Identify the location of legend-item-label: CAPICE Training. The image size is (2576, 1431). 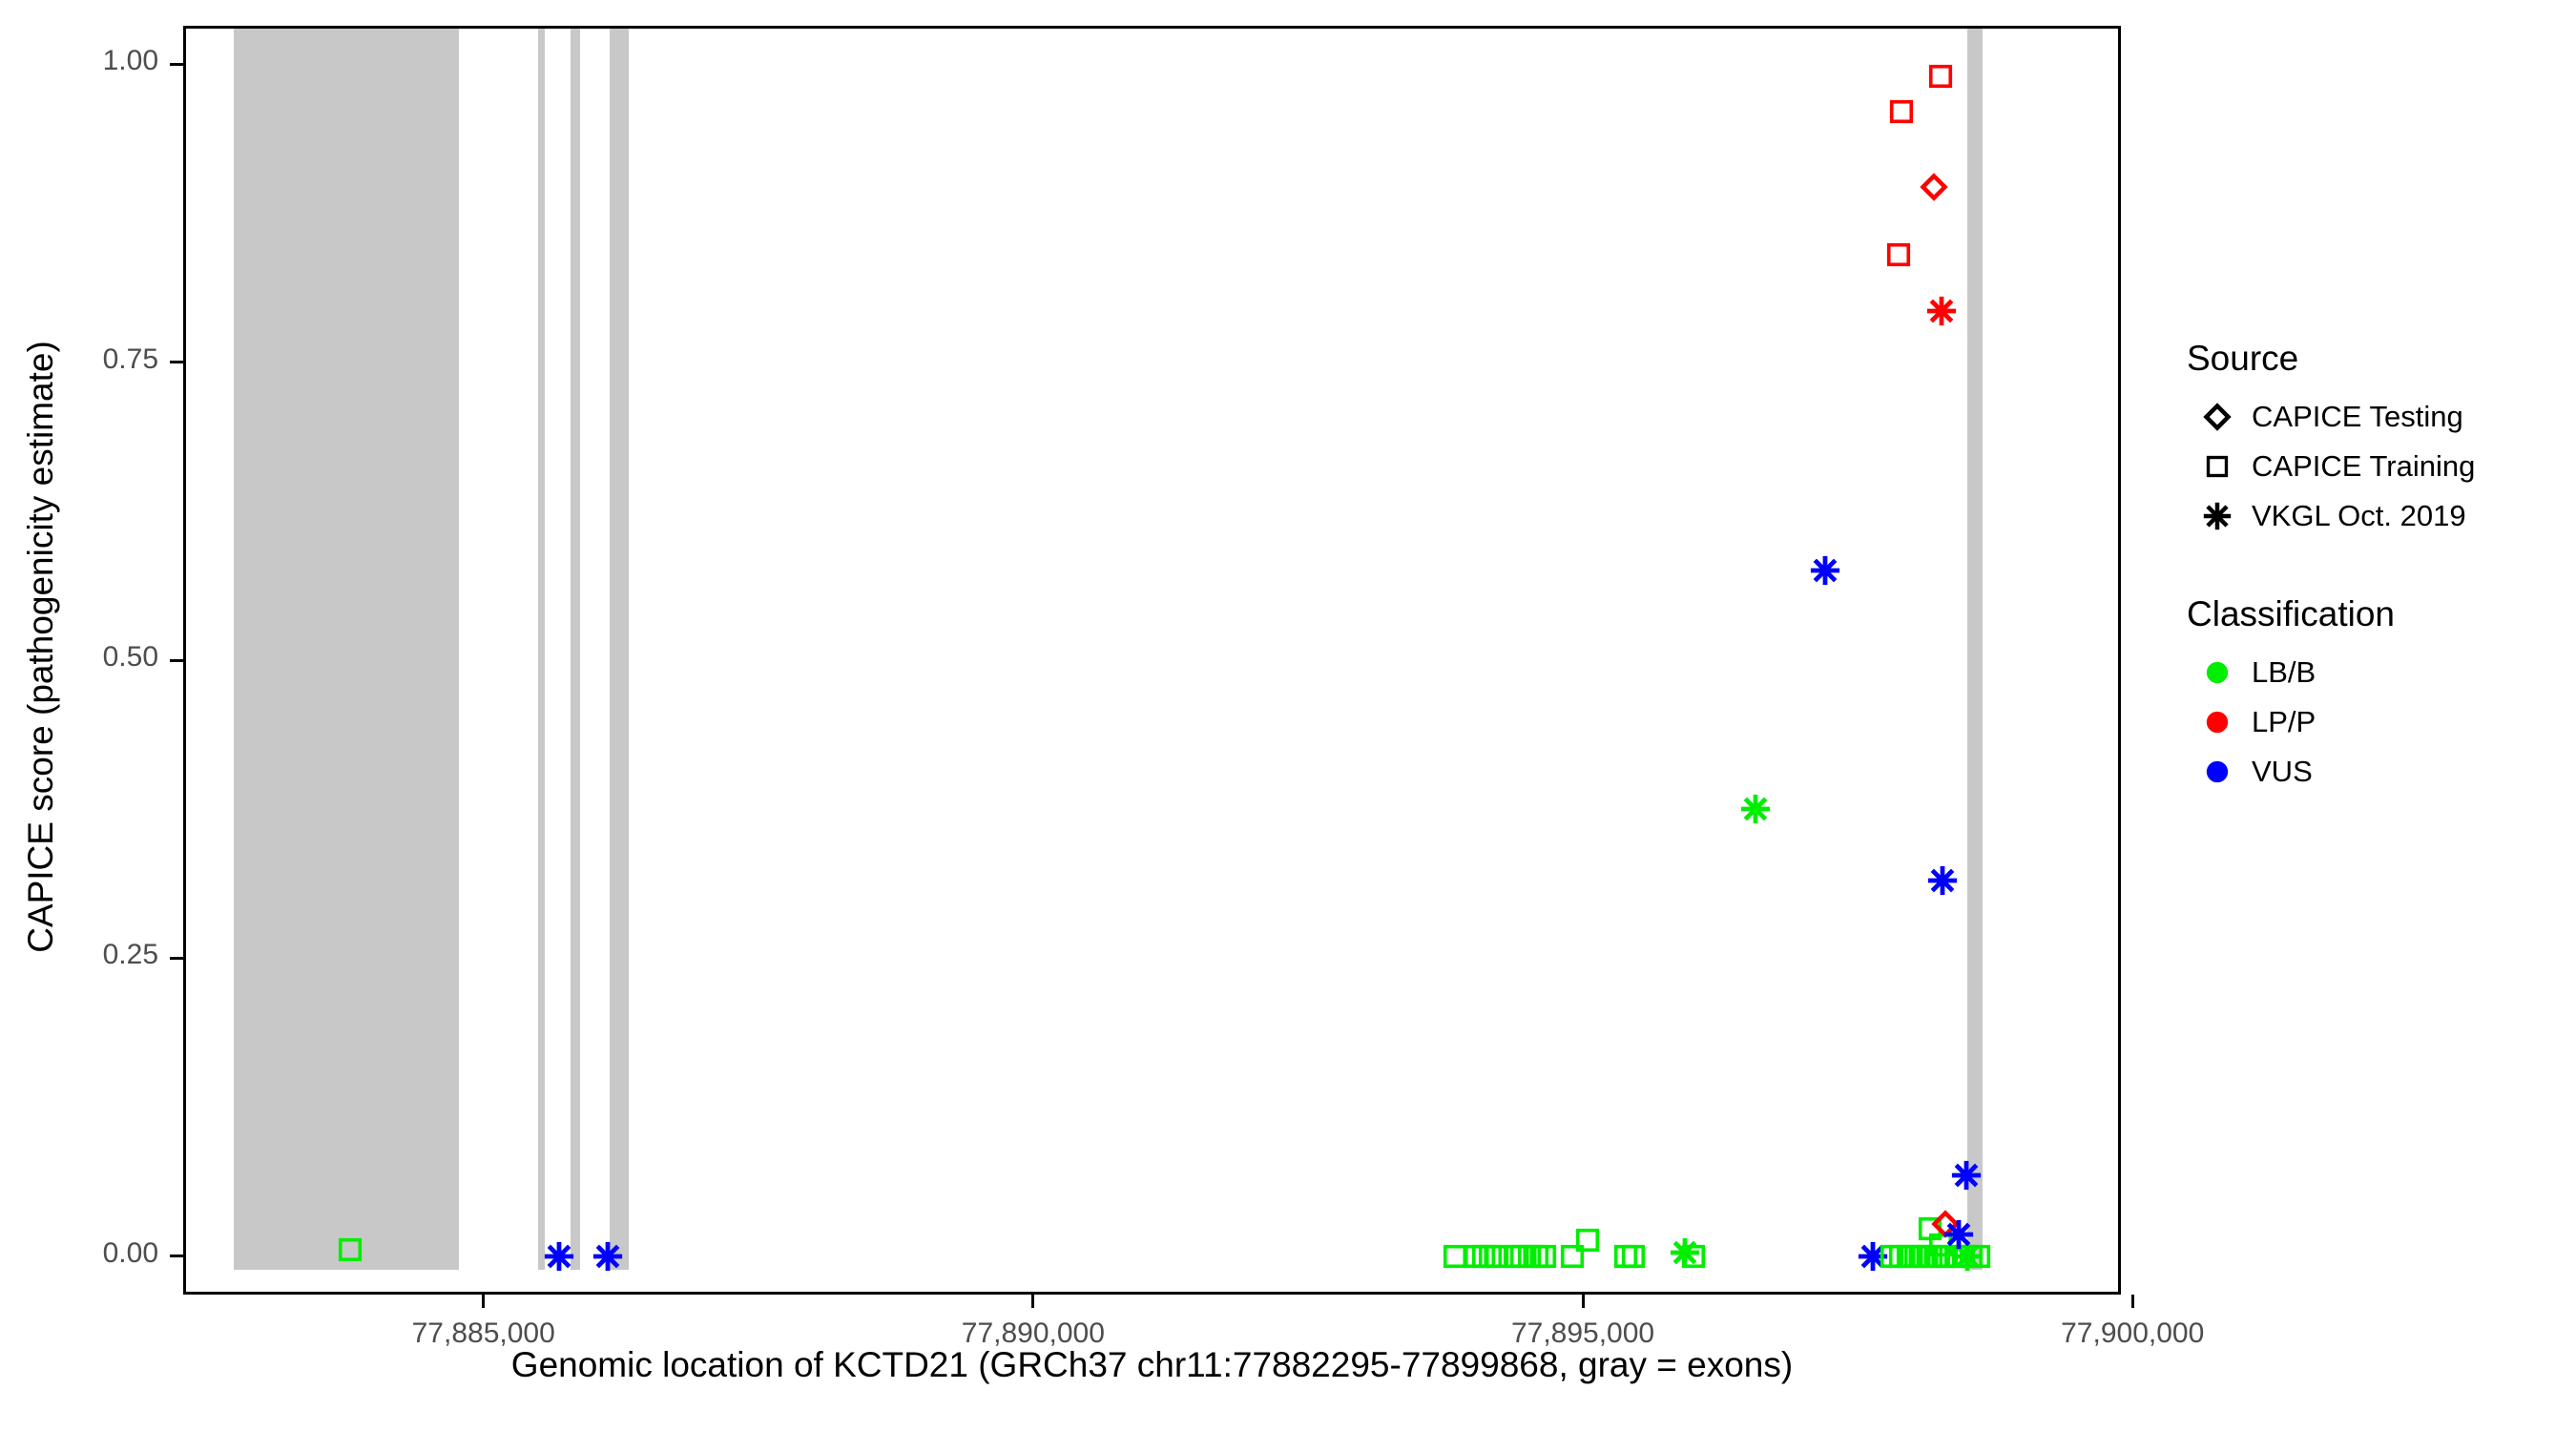
(2364, 466).